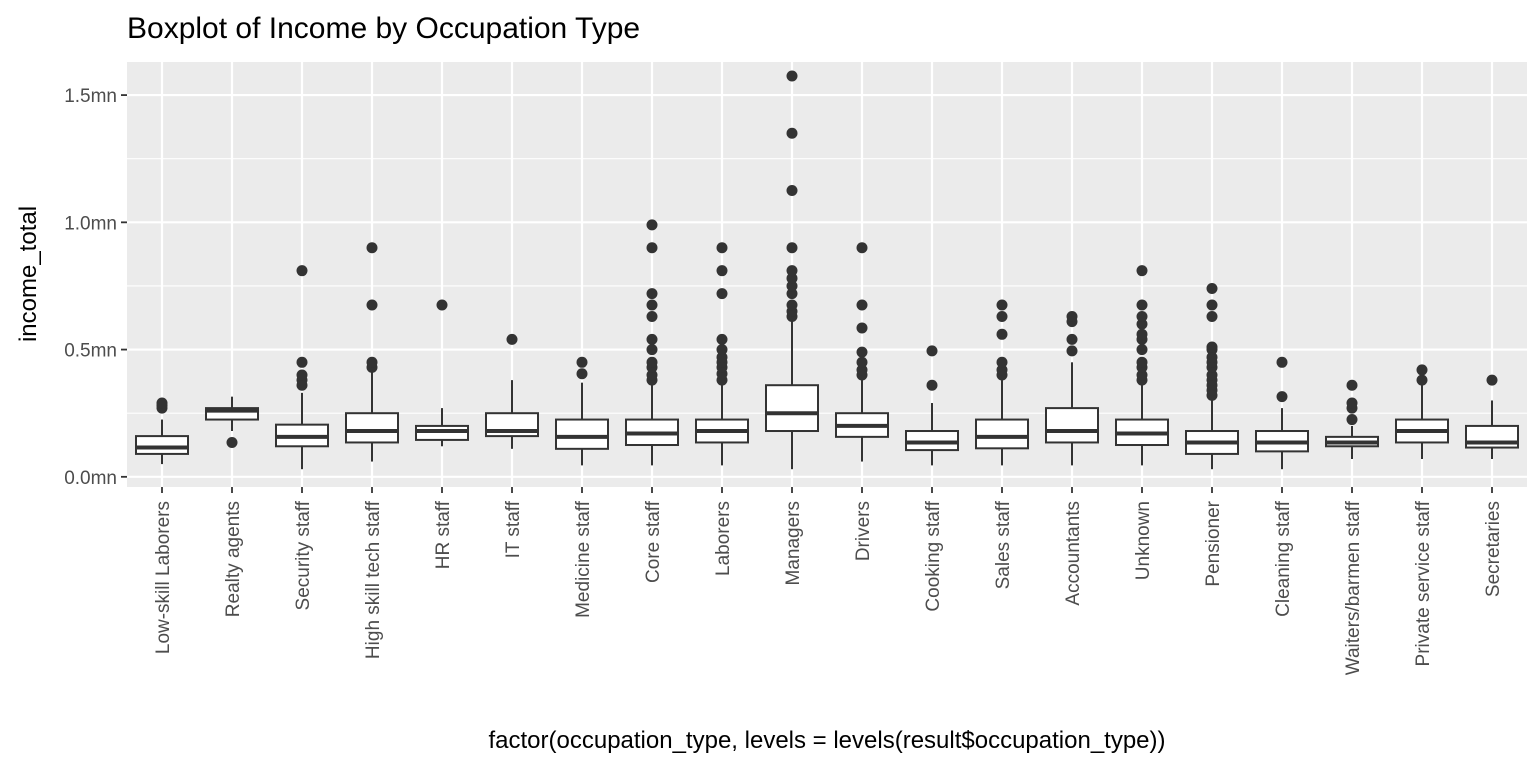 The width and height of the screenshot is (1536, 768). Describe the element at coordinates (95, 287) in the screenshot. I see `y-axis: 0.0mn 0.5mn 1.0mn 1.5mn` at that location.